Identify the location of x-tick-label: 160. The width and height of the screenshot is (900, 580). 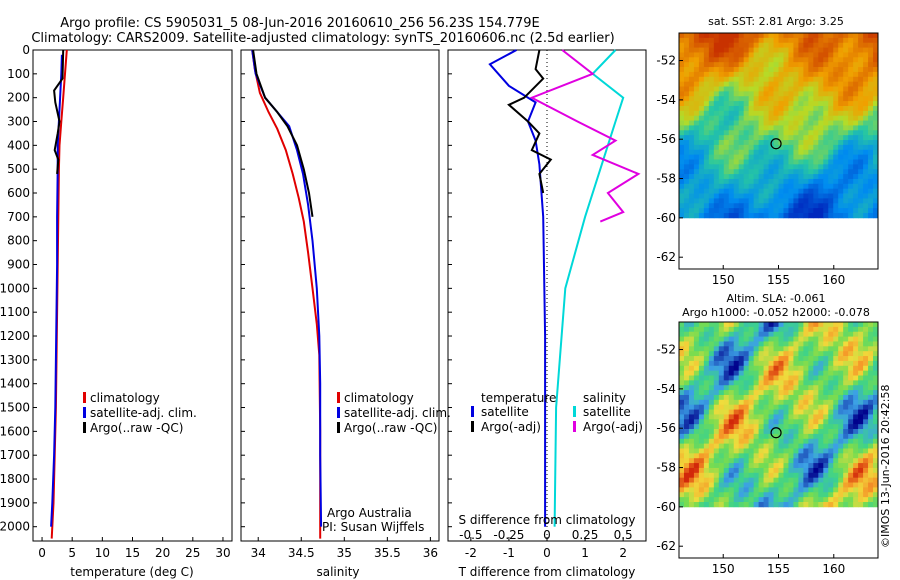
(833, 569).